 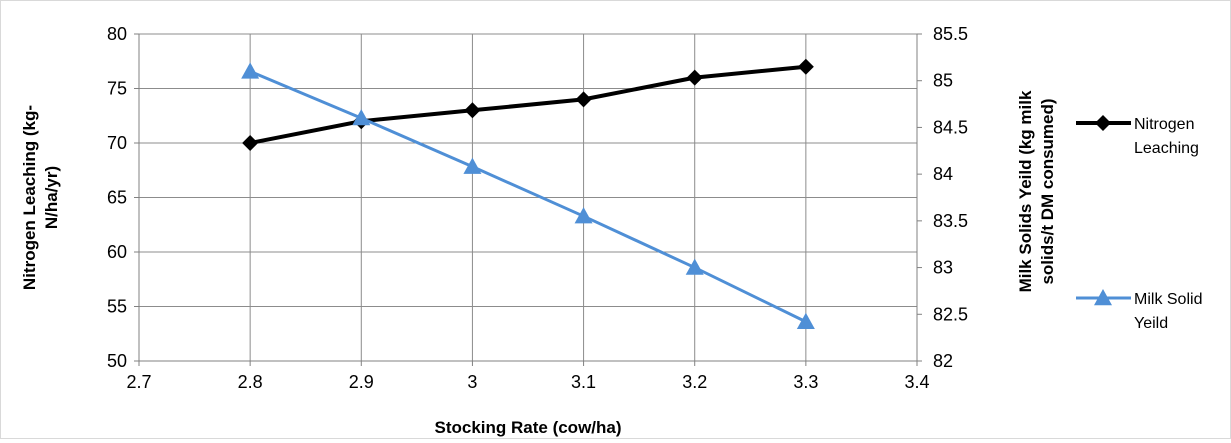 What do you see at coordinates (943, 81) in the screenshot?
I see `y-right-tick-label: 85` at bounding box center [943, 81].